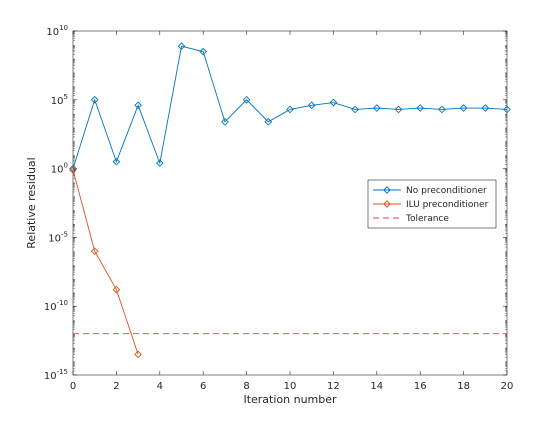 The width and height of the screenshot is (560, 424). I want to click on x-tick-label: 14, so click(376, 386).